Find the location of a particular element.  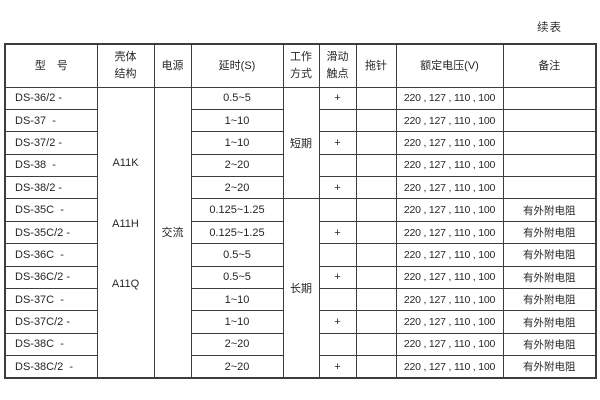

col-header-remark: 备注 is located at coordinates (549, 65).